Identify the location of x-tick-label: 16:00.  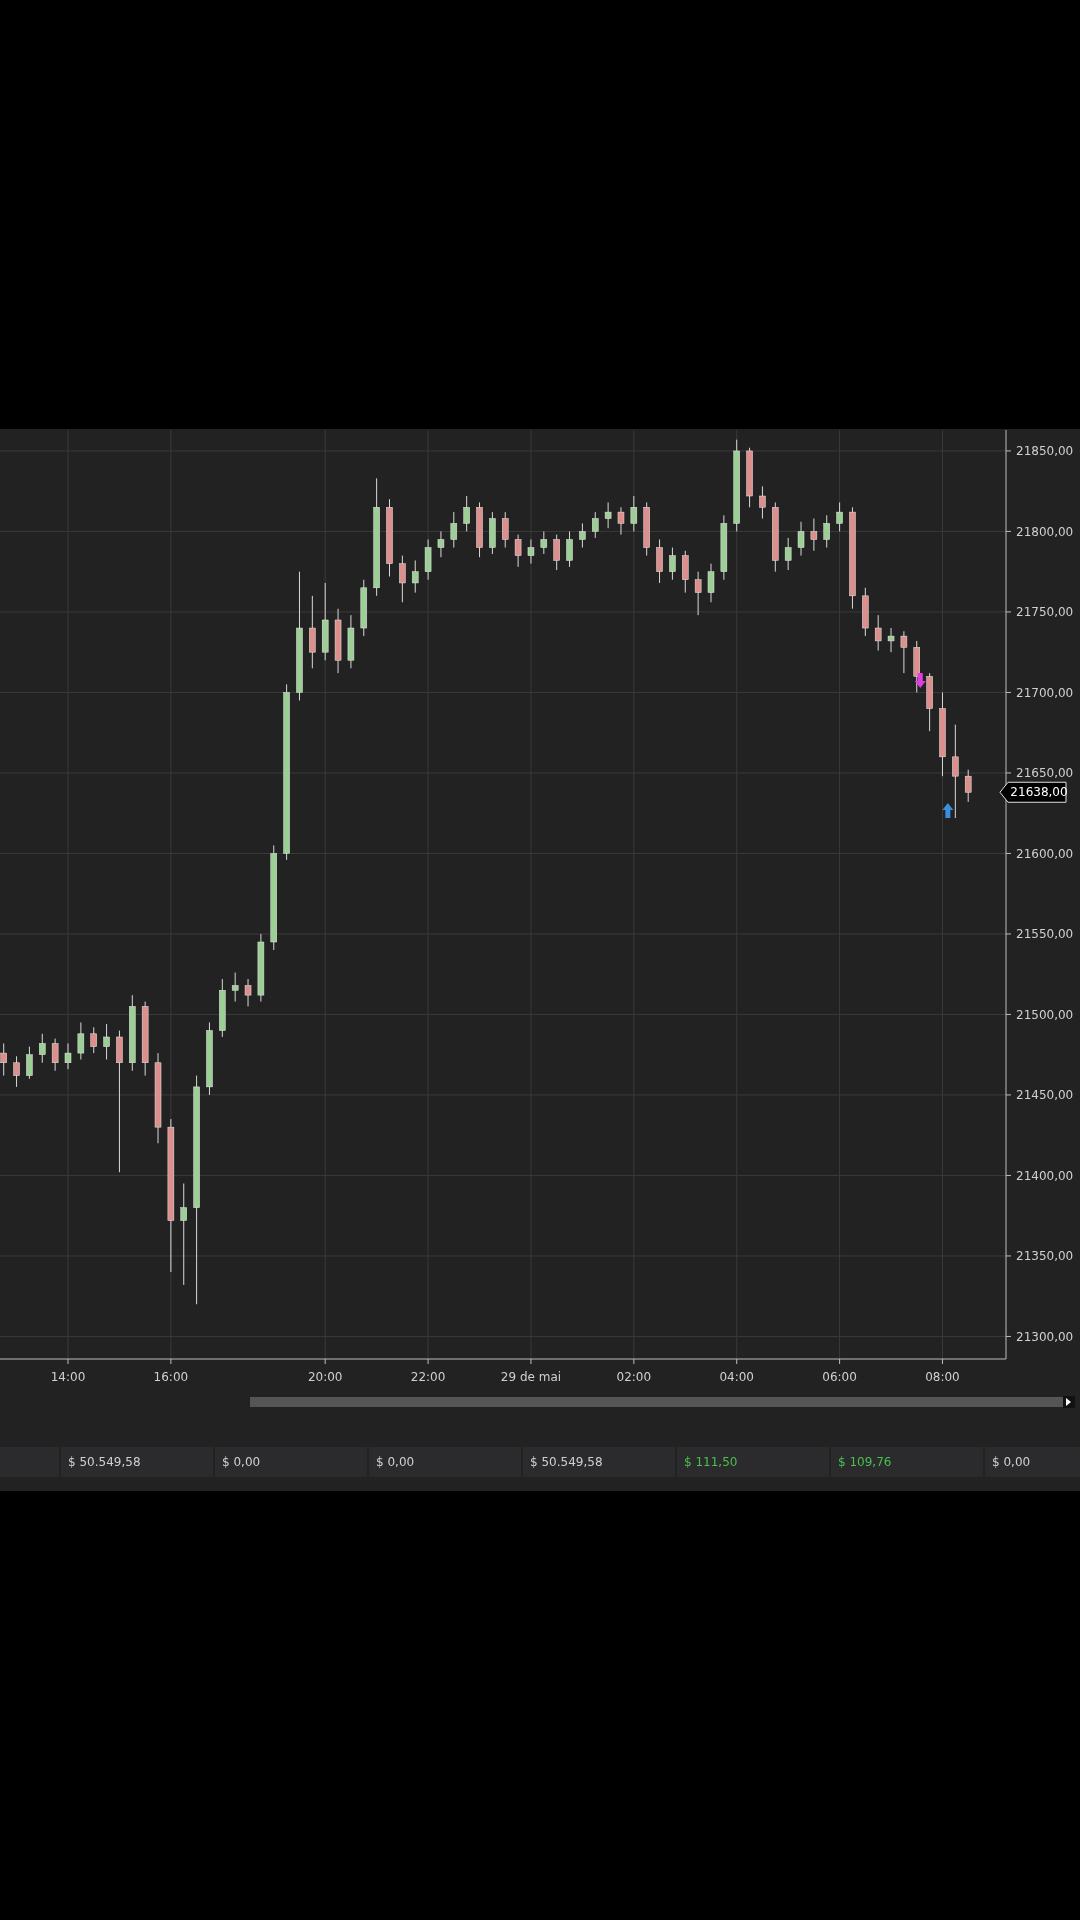
(171, 1377).